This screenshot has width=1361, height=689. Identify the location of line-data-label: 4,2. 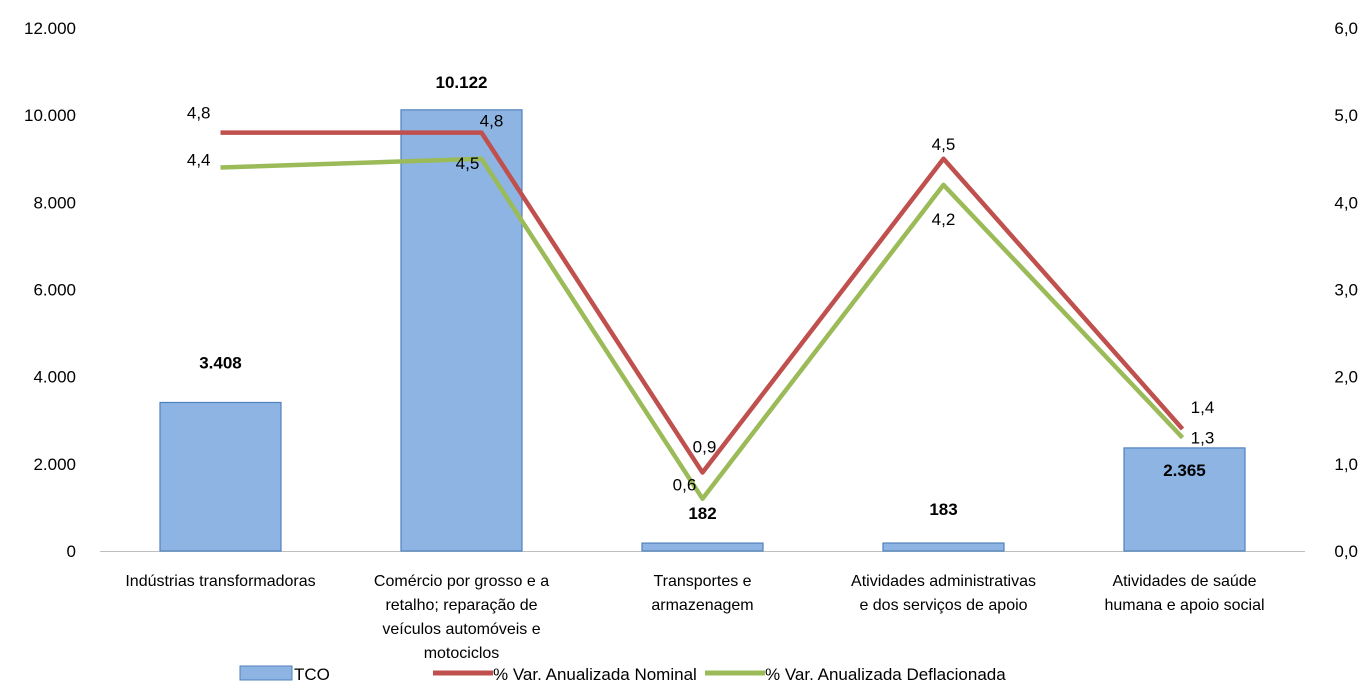
(944, 219).